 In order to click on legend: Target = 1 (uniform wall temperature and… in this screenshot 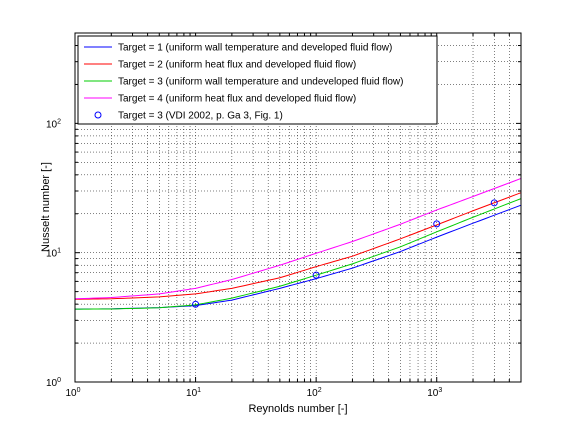, I will do `click(257, 80)`.